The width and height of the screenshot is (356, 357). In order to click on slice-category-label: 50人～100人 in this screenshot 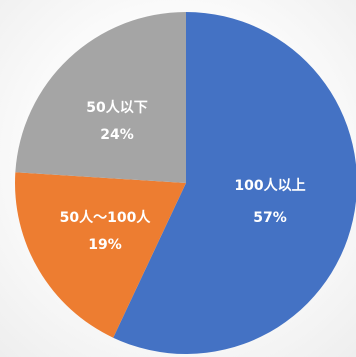, I will do `click(106, 217)`.